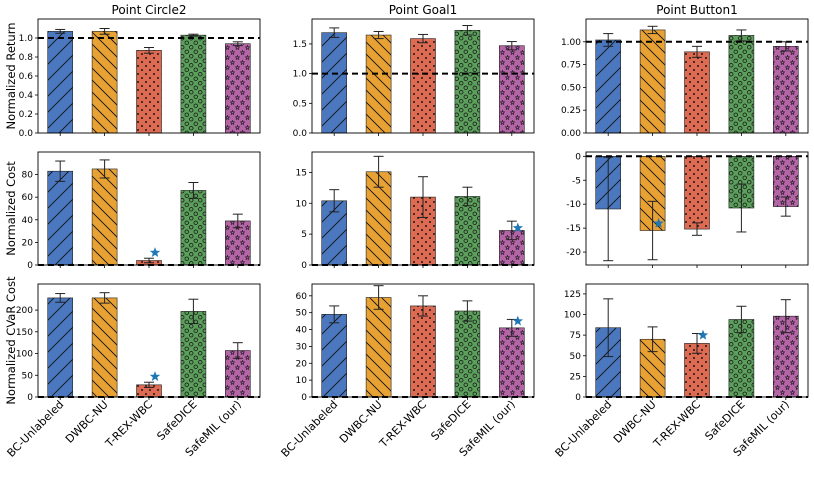 This screenshot has width=814, height=486. I want to click on y-tick-label: 0.5, so click(300, 104).